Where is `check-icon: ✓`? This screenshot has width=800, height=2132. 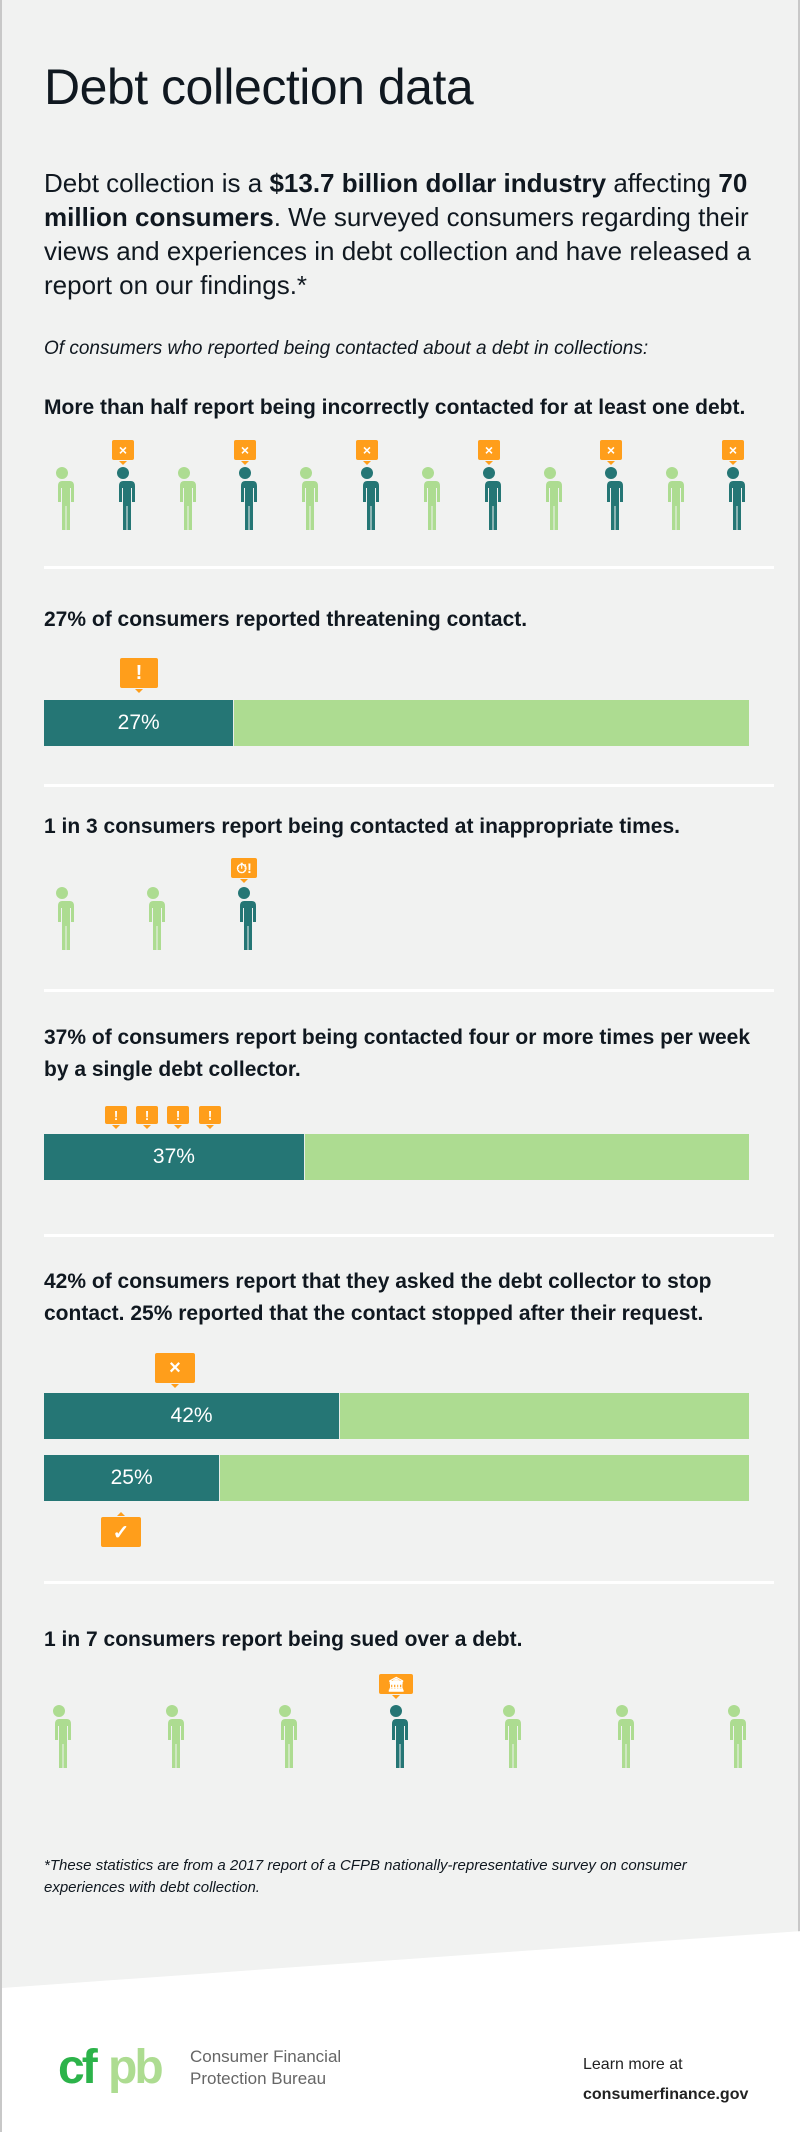 check-icon: ✓ is located at coordinates (121, 1529).